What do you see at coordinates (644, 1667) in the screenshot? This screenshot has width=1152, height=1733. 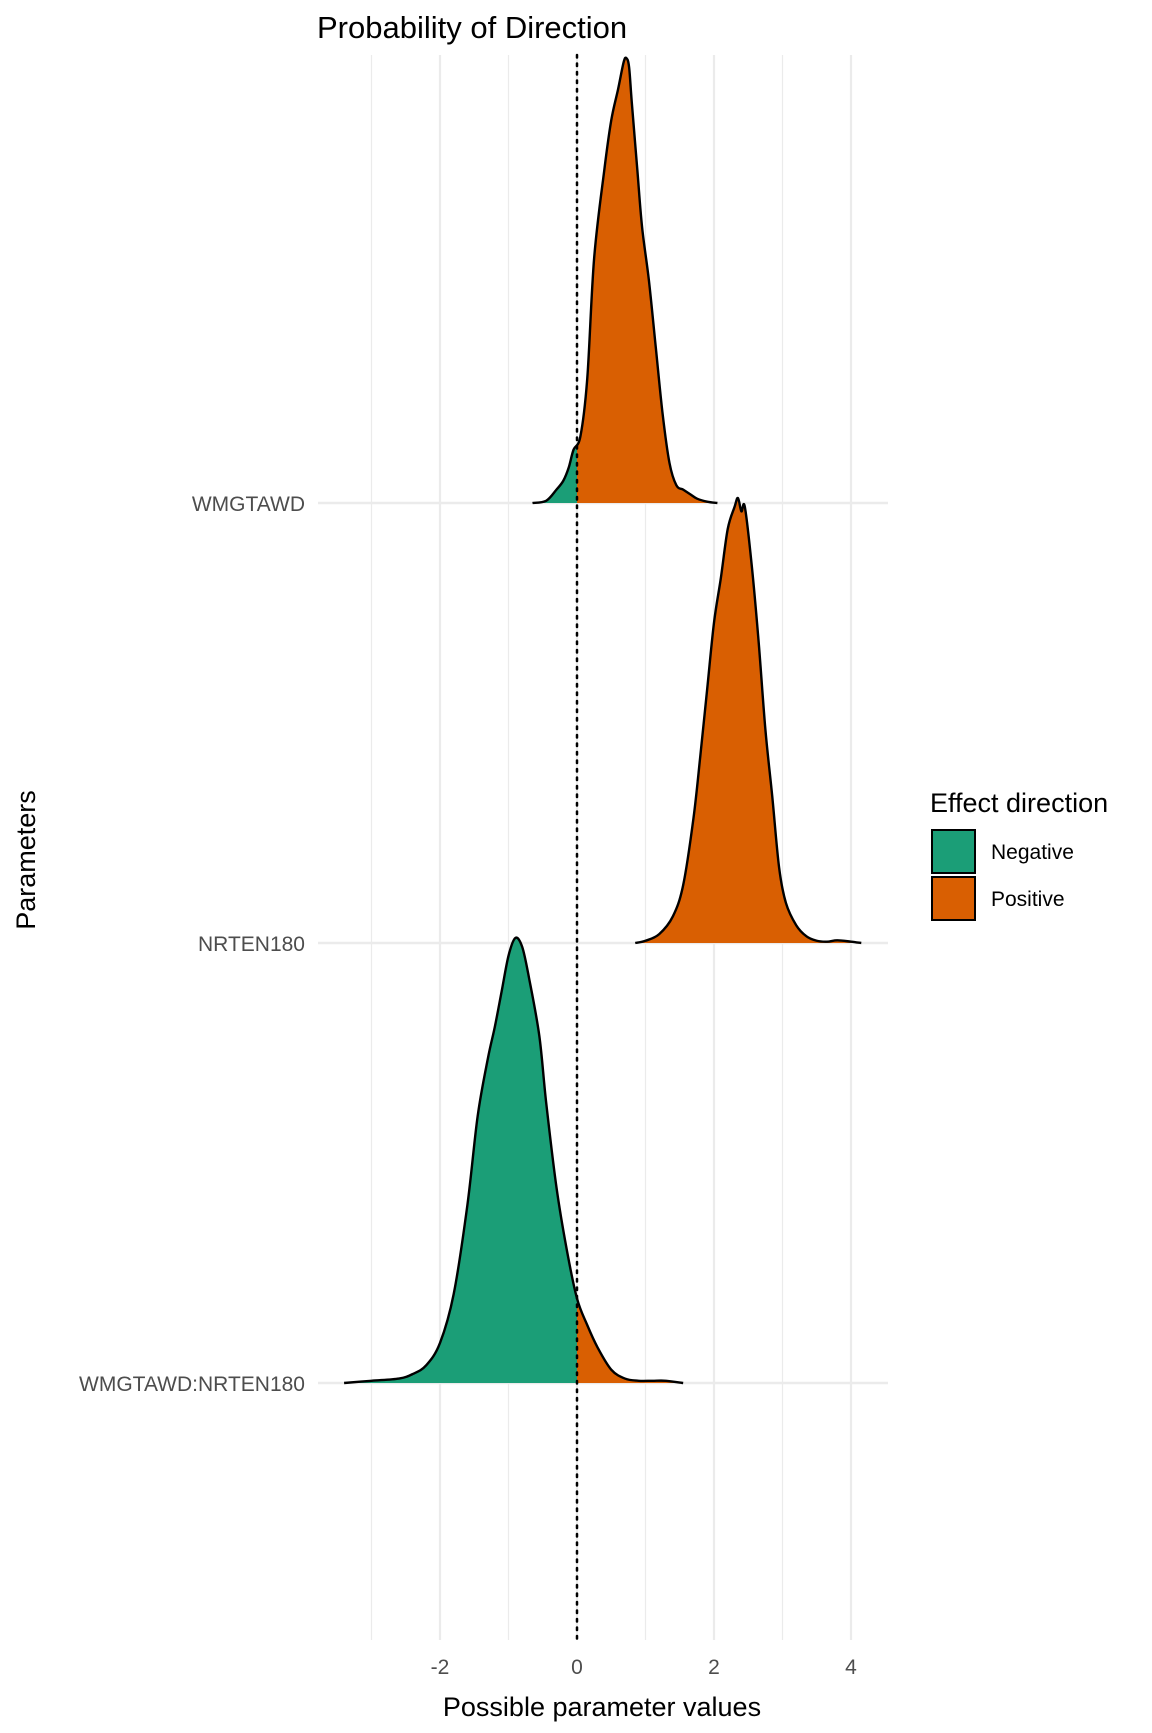 I see `x-axis-tick-labels: -2 0 2 4` at bounding box center [644, 1667].